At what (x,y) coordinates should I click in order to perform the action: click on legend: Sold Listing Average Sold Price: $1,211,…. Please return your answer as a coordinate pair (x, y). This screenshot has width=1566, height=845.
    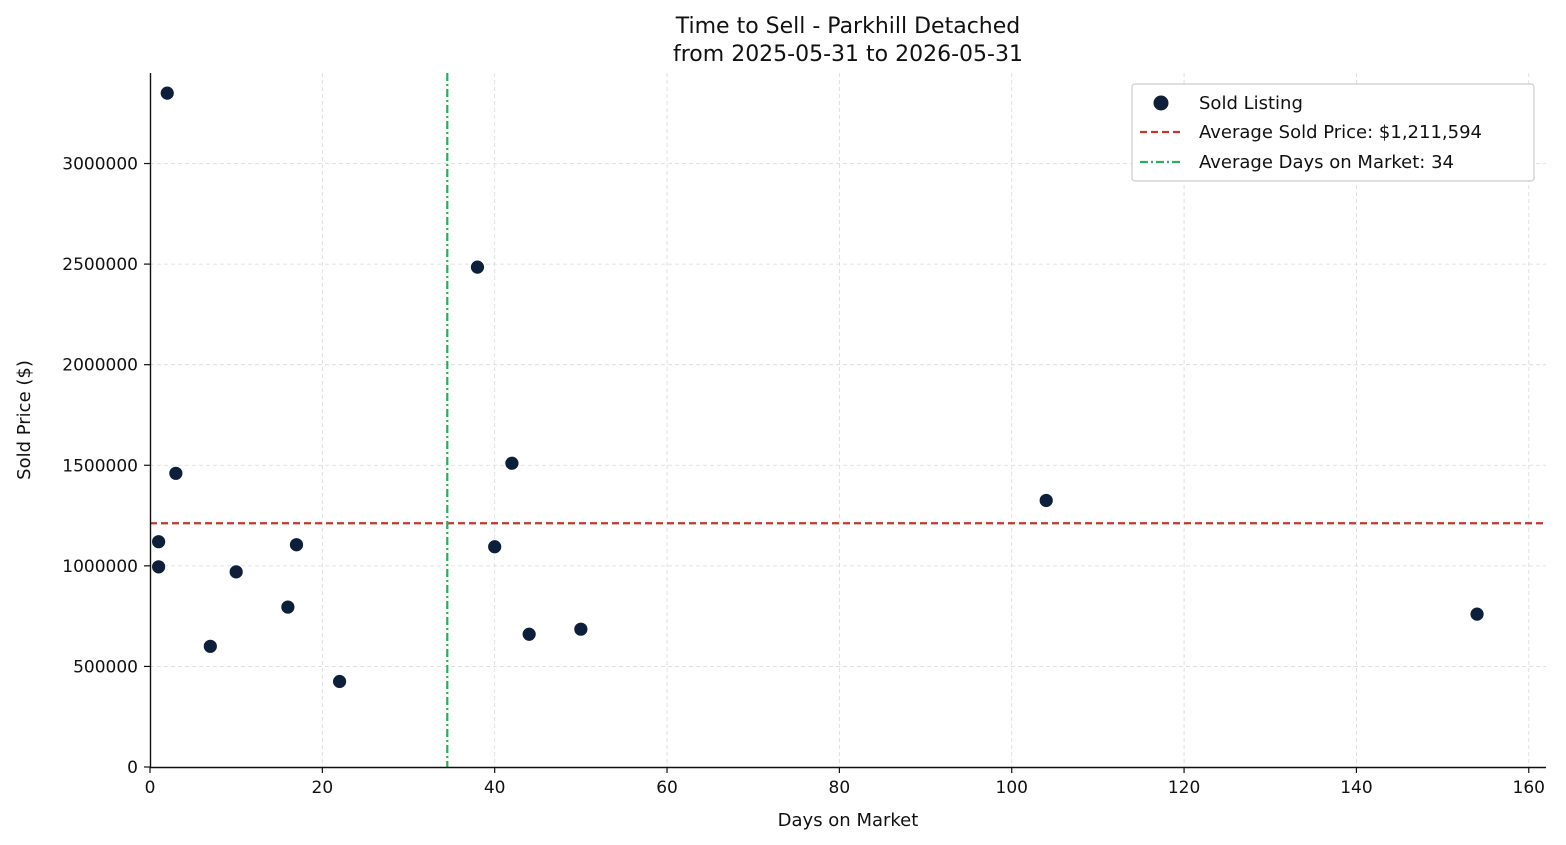
    Looking at the image, I should click on (1333, 132).